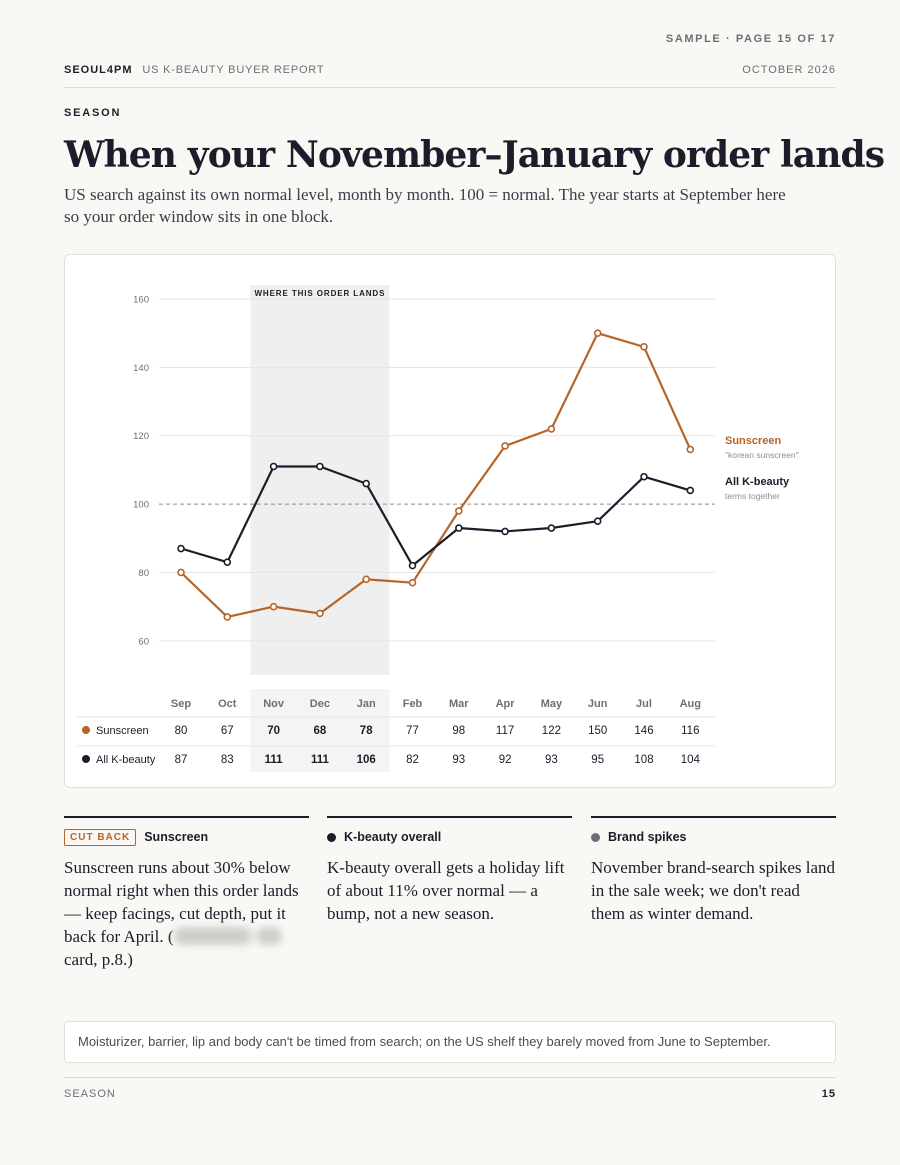  I want to click on table-series-name: All K-beauty, so click(126, 760).